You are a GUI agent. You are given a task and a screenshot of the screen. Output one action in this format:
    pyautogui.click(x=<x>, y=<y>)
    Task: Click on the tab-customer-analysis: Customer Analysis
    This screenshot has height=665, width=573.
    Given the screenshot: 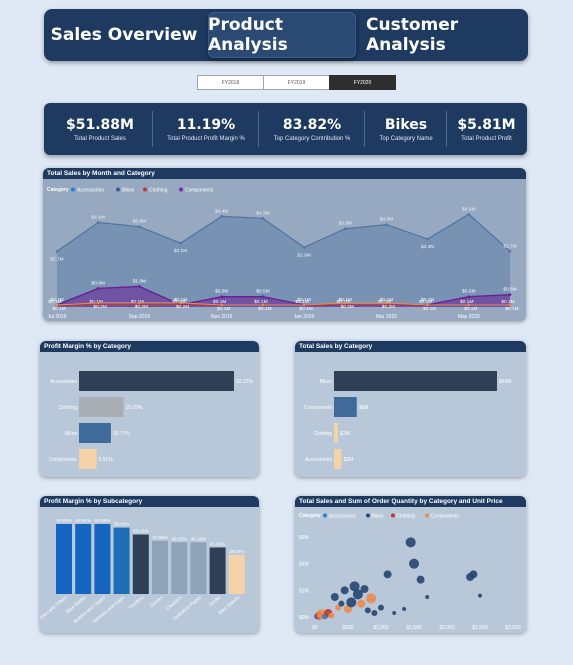 What is the action you would take?
    pyautogui.click(x=412, y=35)
    